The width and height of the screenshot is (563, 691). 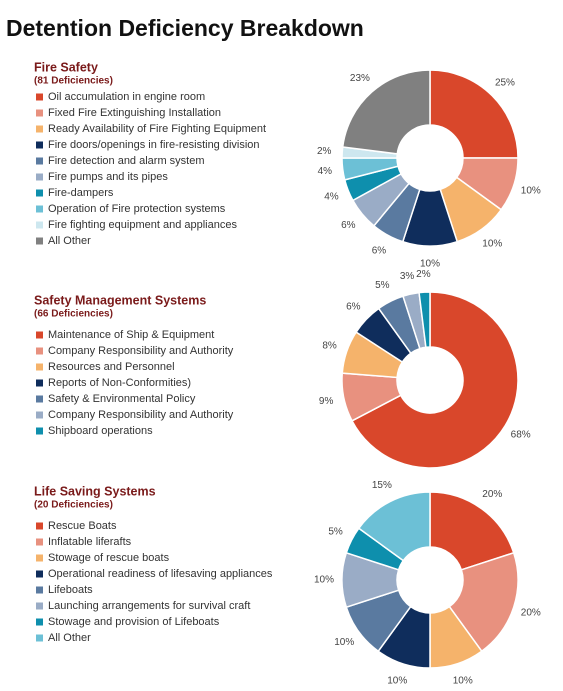 What do you see at coordinates (122, 399) in the screenshot?
I see `legend-label: Safety & Environmental Policy` at bounding box center [122, 399].